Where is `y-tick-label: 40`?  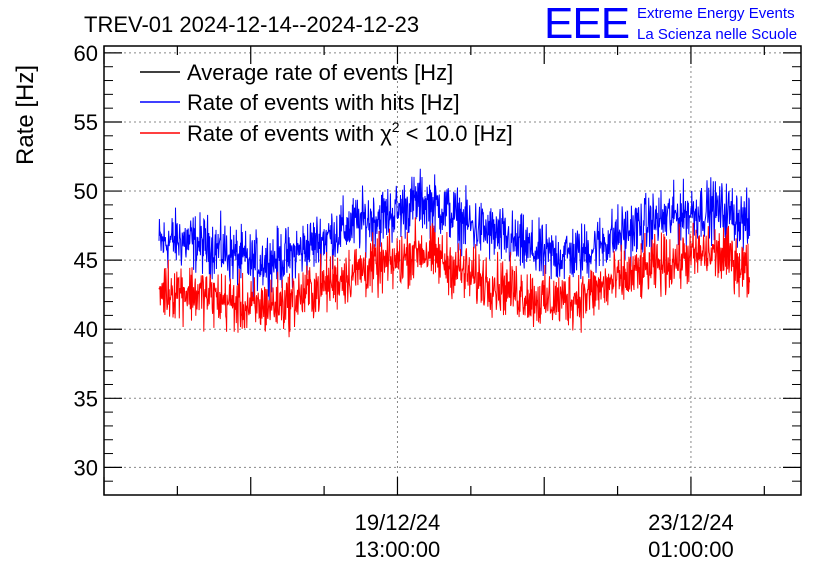
y-tick-label: 40 is located at coordinates (86, 329).